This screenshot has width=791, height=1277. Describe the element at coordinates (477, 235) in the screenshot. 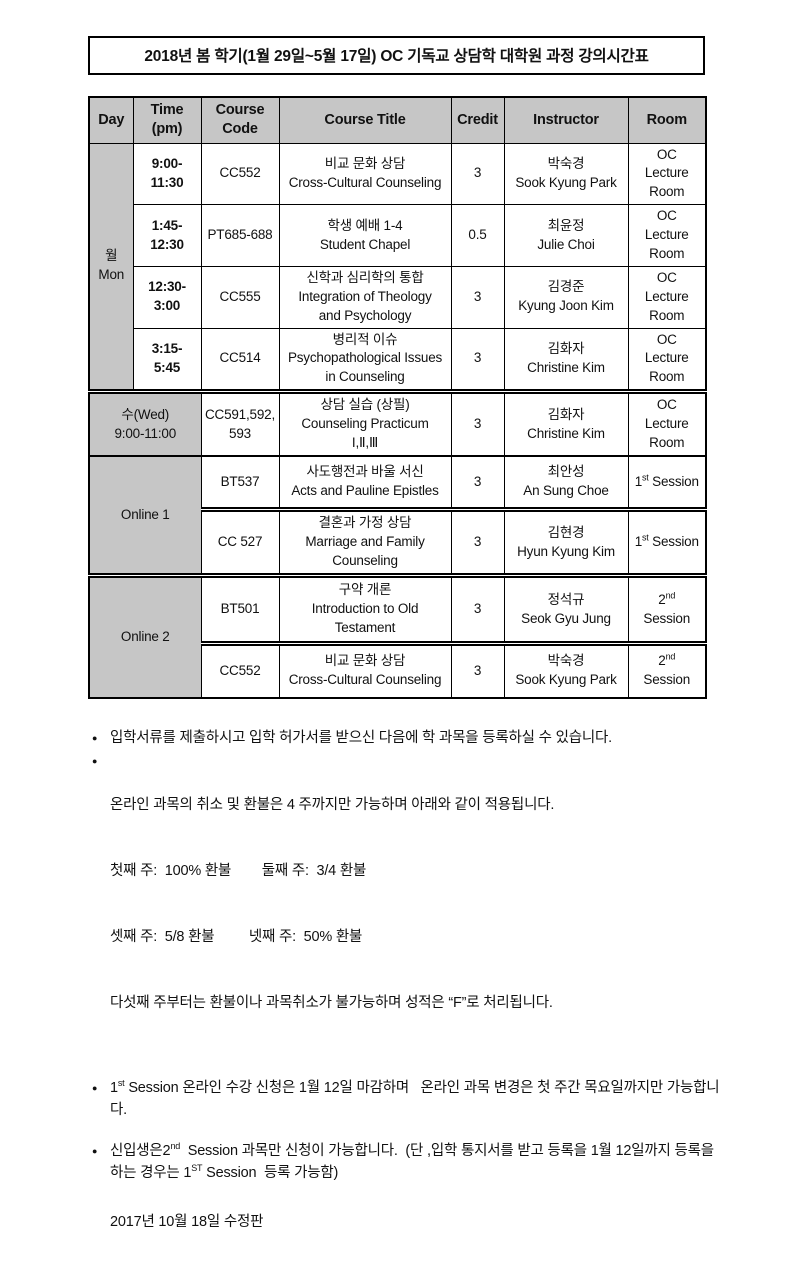

I see `credit-cell: 0.5` at that location.